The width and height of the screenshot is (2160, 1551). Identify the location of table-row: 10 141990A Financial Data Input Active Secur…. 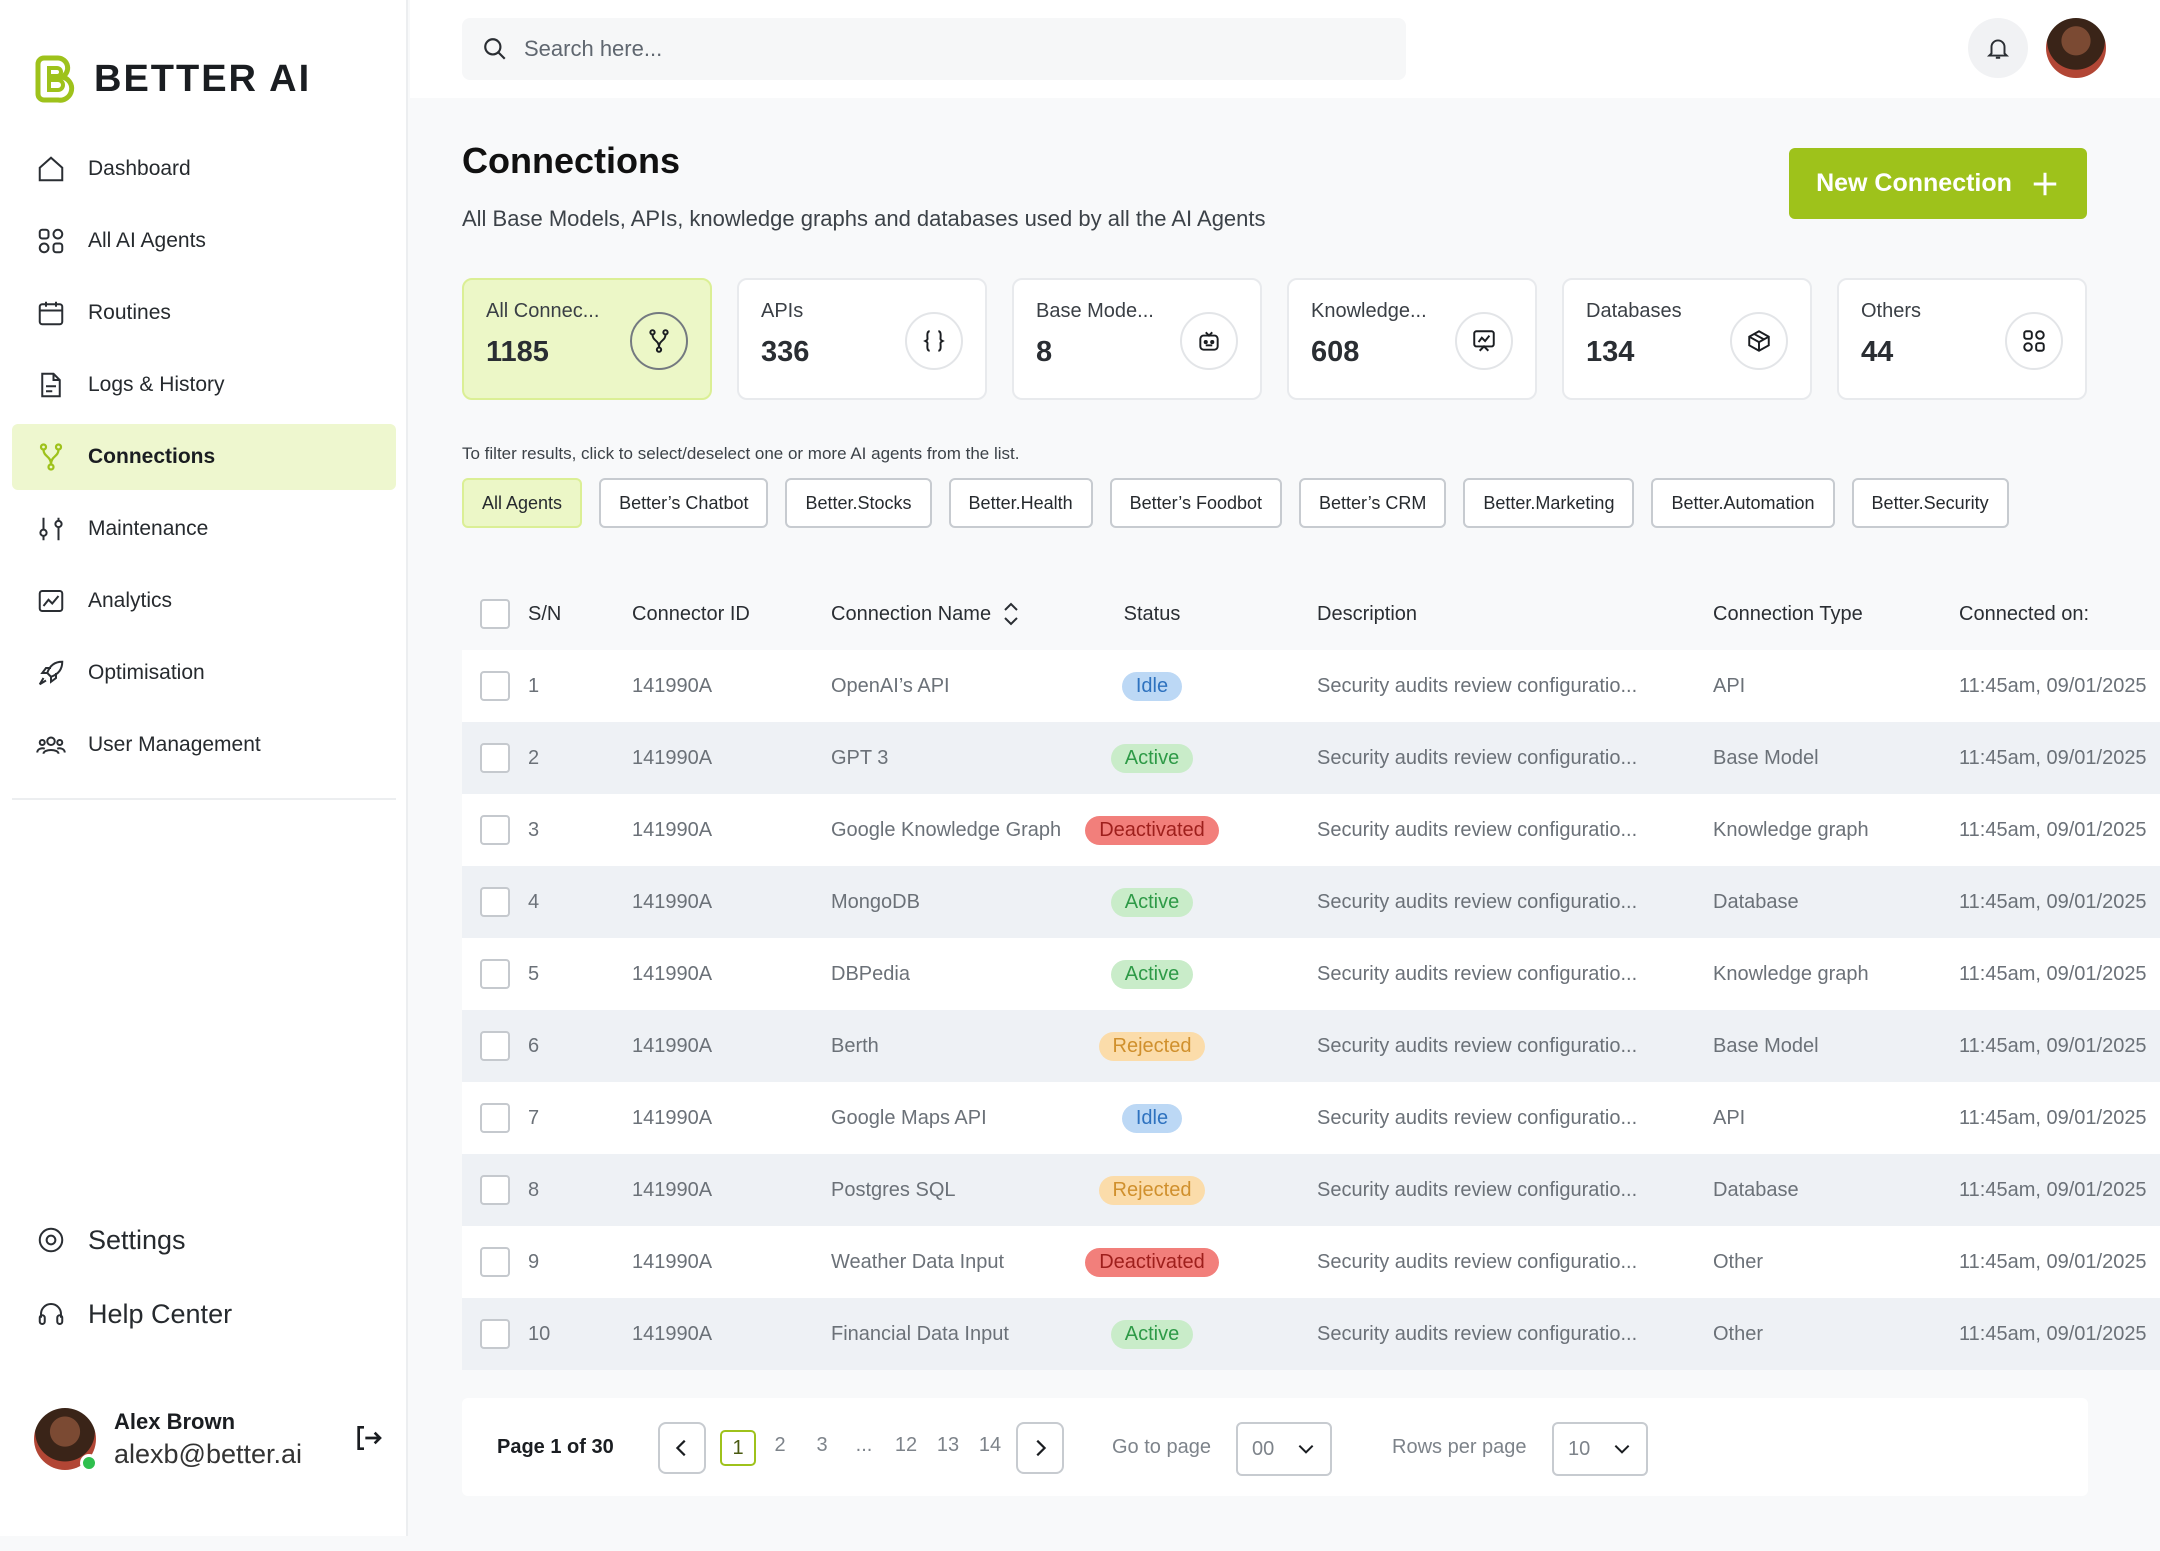
(1311, 1334).